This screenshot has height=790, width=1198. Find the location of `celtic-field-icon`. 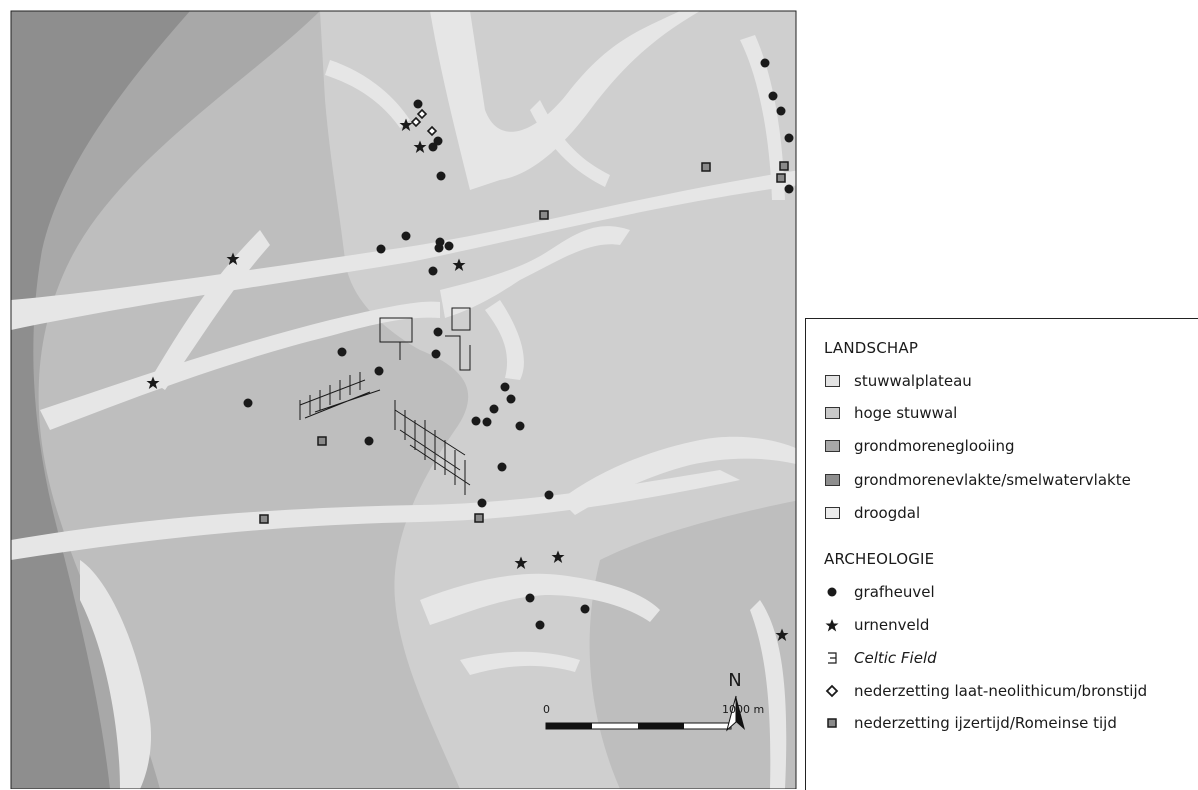

celtic-field-icon is located at coordinates (832, 658).